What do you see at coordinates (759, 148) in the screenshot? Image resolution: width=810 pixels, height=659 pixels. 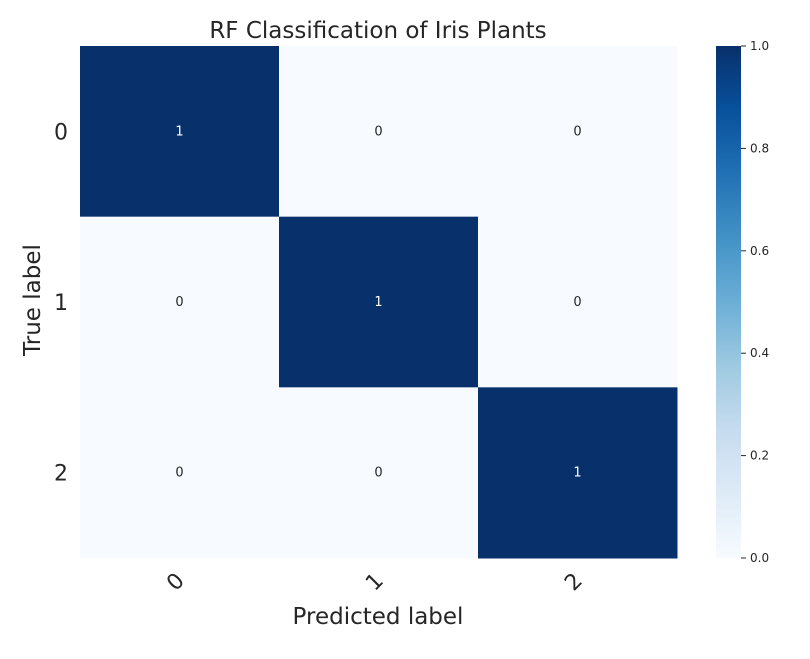 I see `colorbar-tick-label: 0.8` at bounding box center [759, 148].